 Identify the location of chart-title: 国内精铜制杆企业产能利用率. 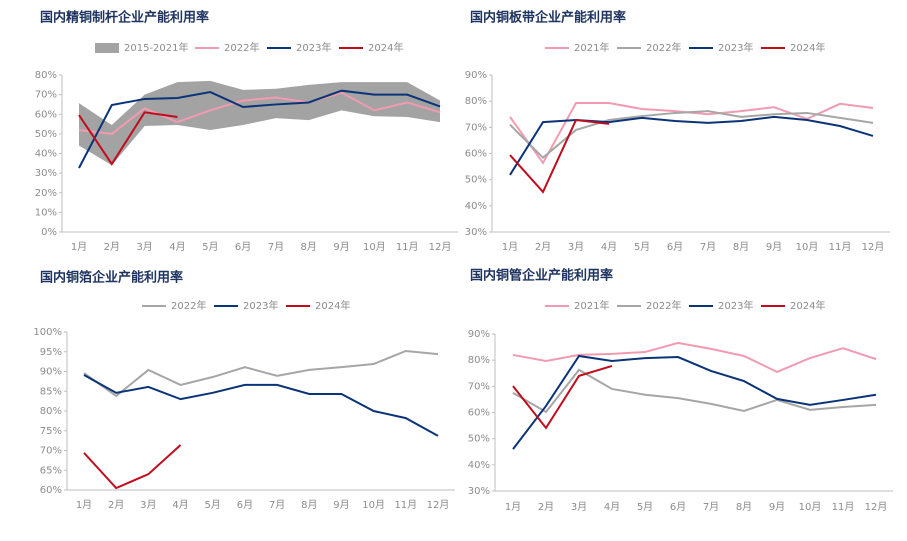
(124, 18).